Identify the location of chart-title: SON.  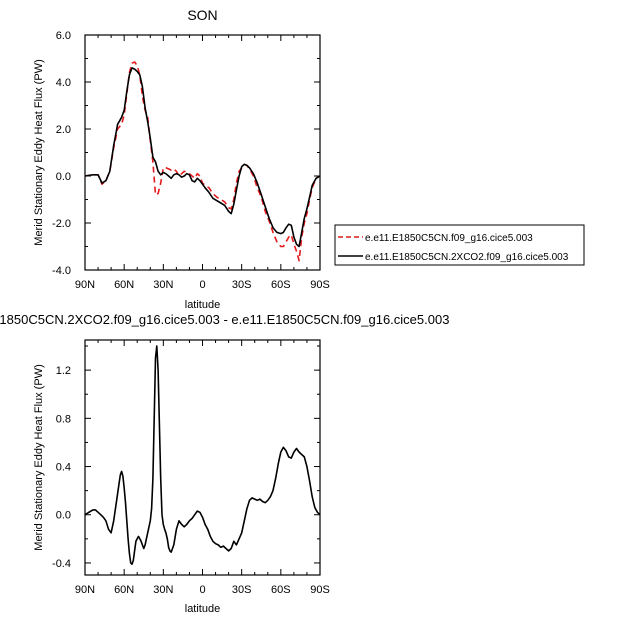
(202, 15).